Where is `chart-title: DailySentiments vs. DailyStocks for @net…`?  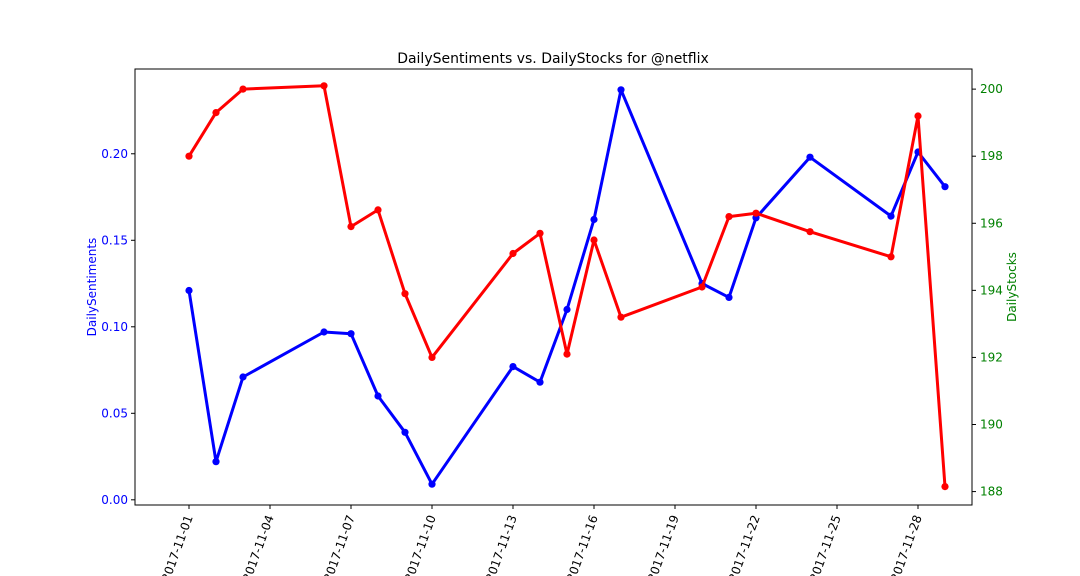
chart-title: DailySentiments vs. DailyStocks for @net… is located at coordinates (553, 59).